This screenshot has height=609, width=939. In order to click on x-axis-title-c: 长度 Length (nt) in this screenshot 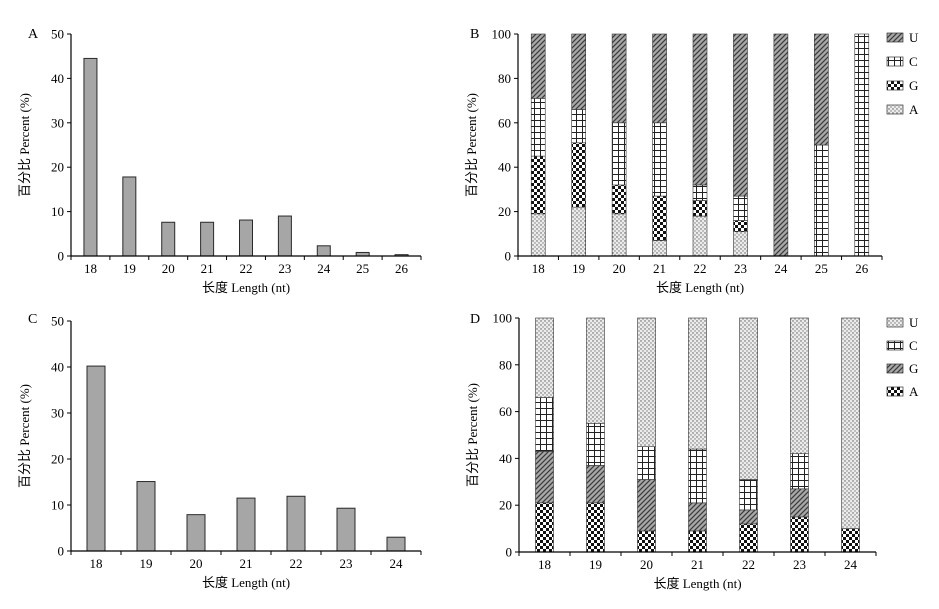, I will do `click(246, 582)`.